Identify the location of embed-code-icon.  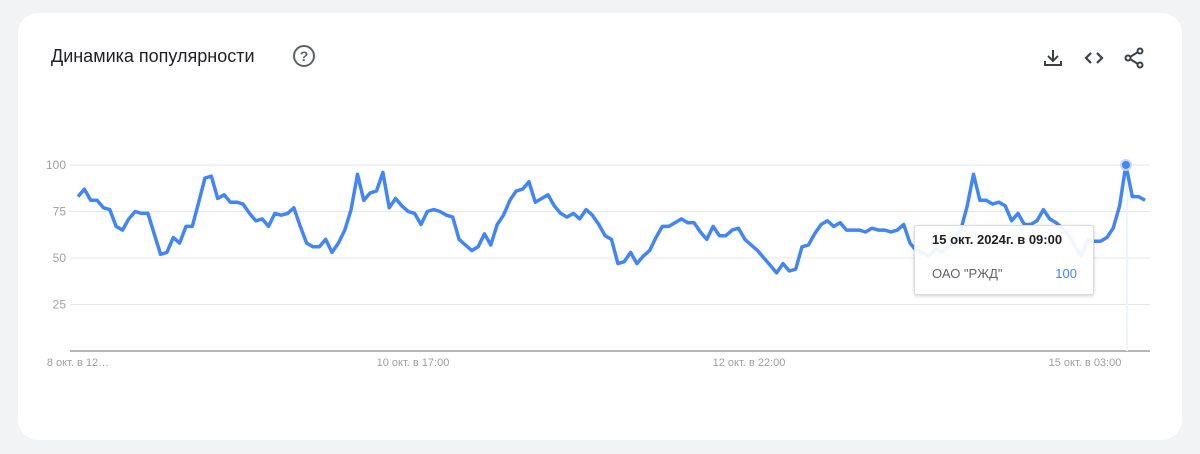
(1094, 58).